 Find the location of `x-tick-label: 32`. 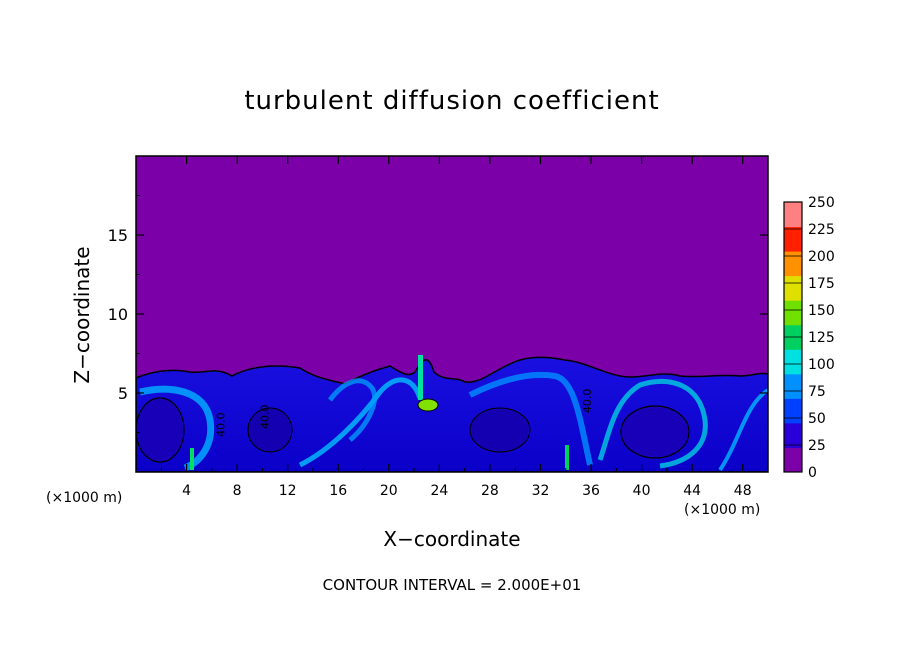

x-tick-label: 32 is located at coordinates (541, 491).